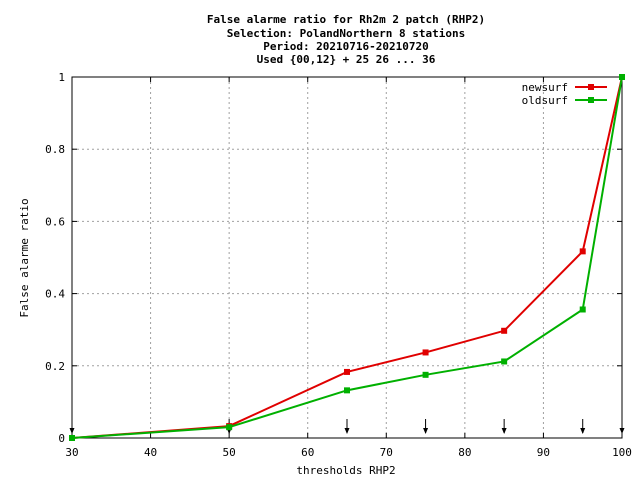 This screenshot has height=480, width=640. I want to click on x-tick-label: 100, so click(622, 452).